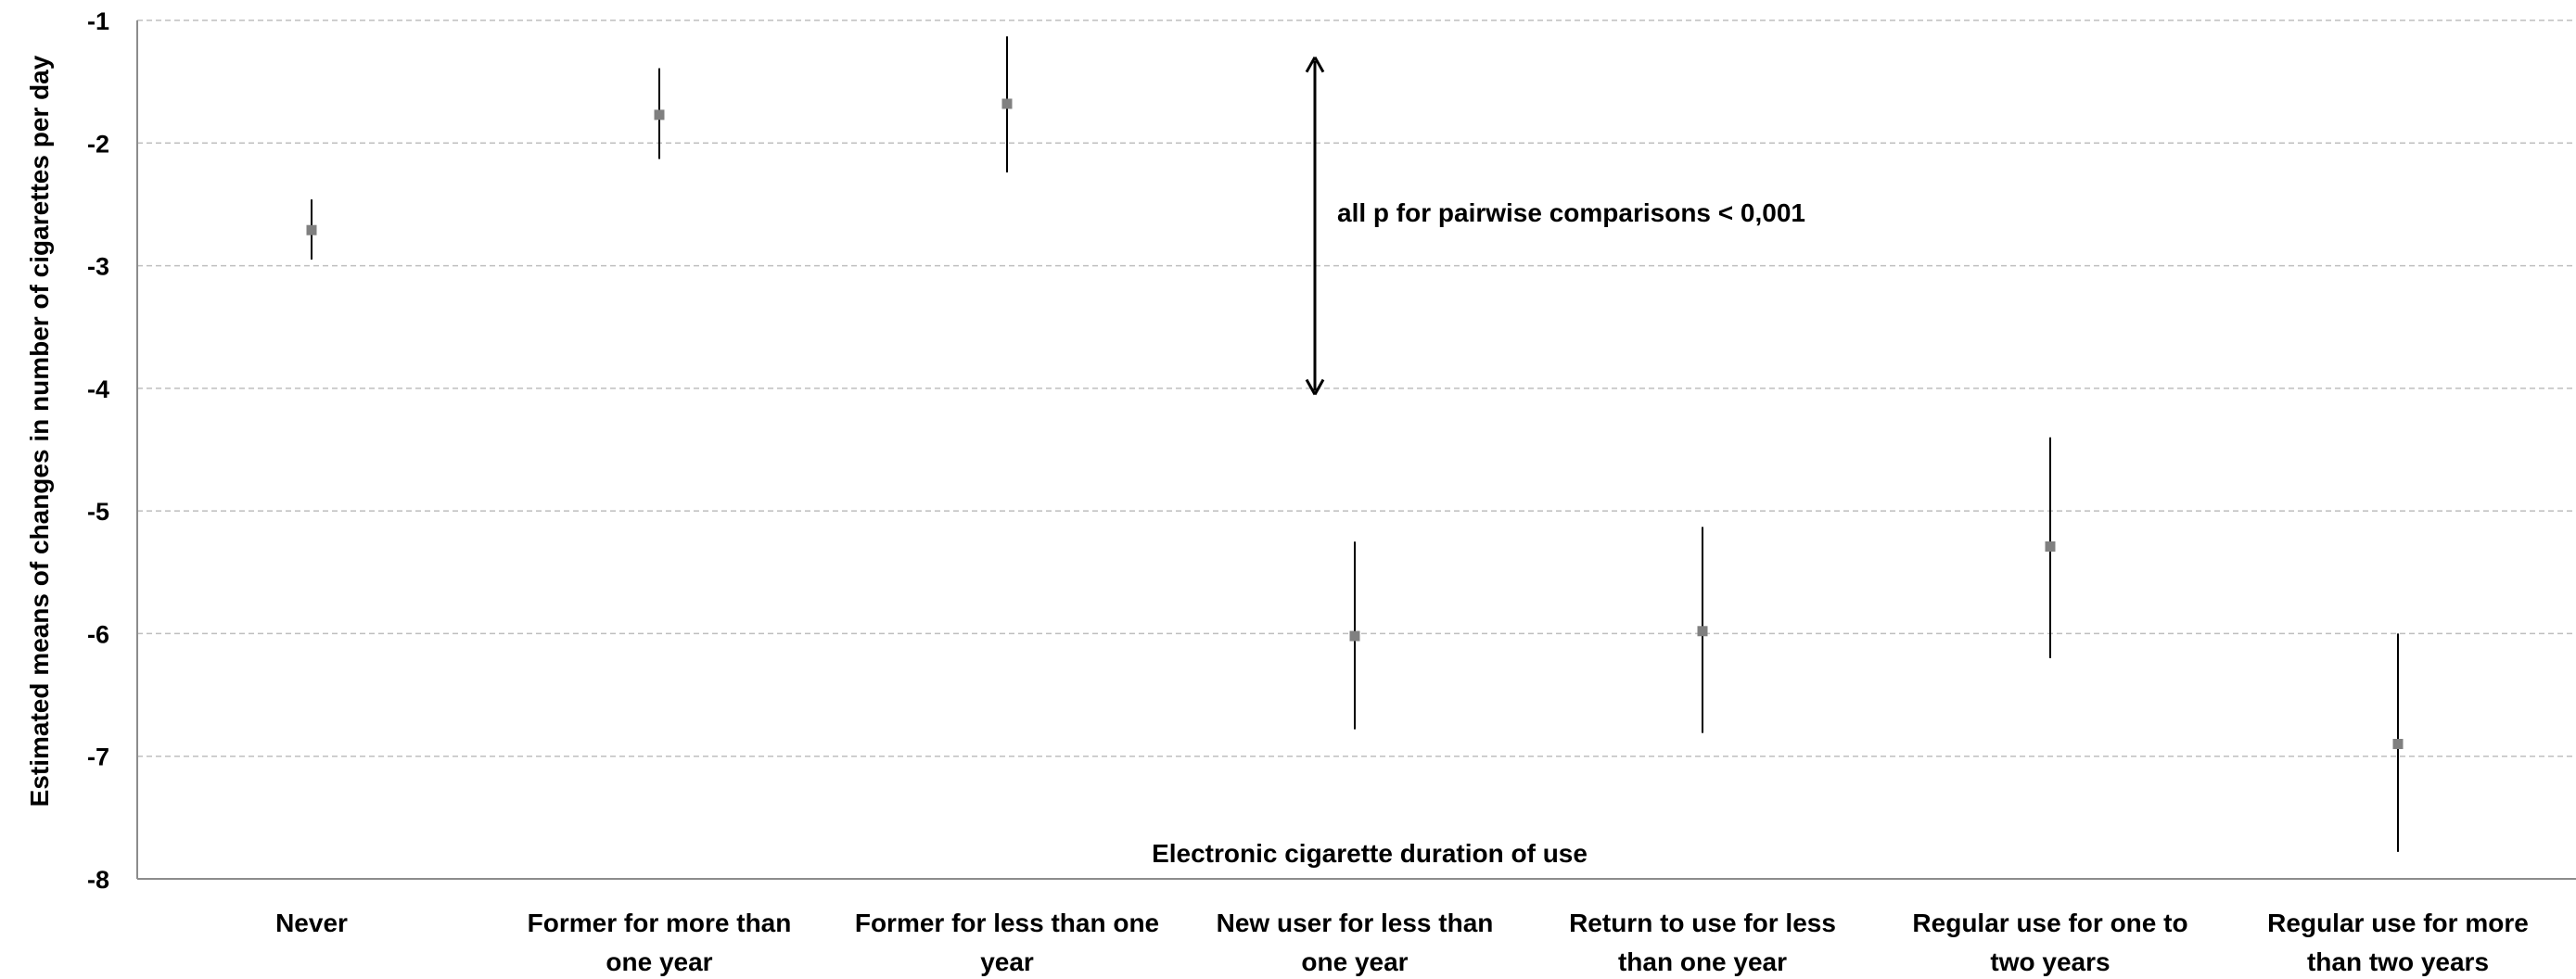 Image resolution: width=2576 pixels, height=979 pixels. Describe the element at coordinates (1356, 923) in the screenshot. I see `x-category-label-line: New user for less than` at that location.